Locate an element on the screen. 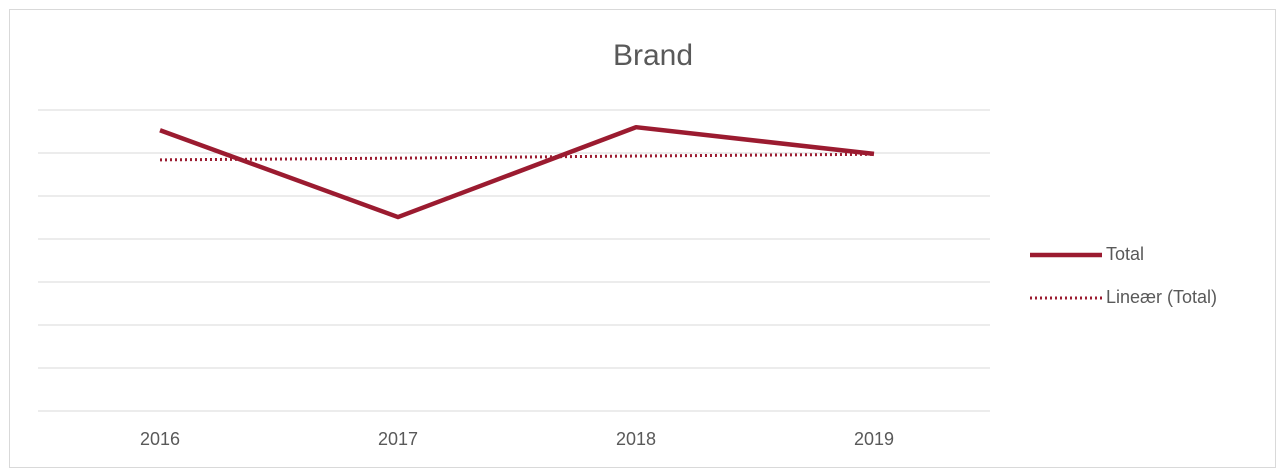  x-tick-label: 2019 is located at coordinates (874, 439).